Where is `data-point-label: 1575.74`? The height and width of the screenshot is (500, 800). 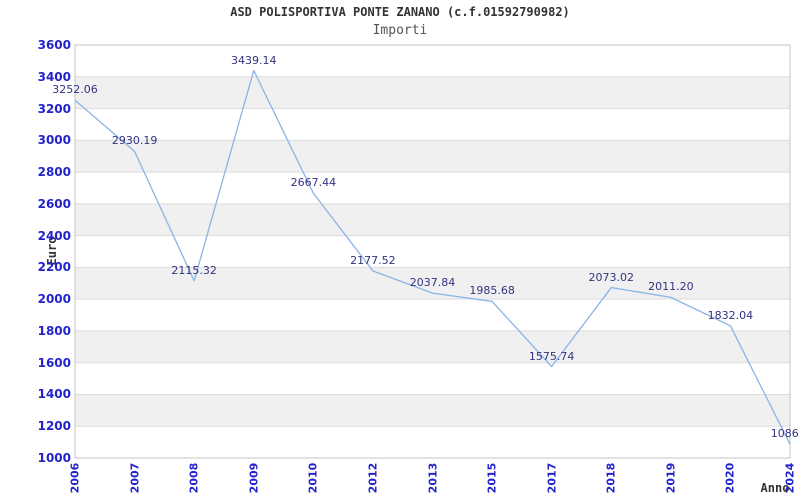
data-point-label: 1575.74 is located at coordinates (551, 356).